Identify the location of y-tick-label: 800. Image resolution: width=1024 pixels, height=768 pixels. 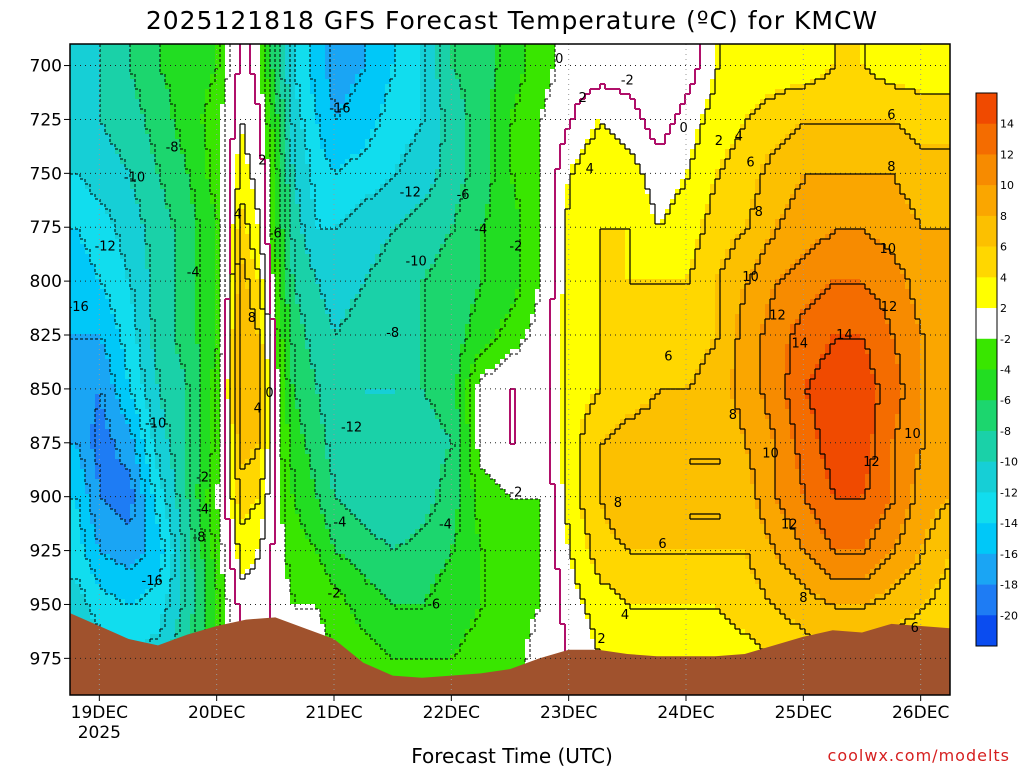
(46, 282).